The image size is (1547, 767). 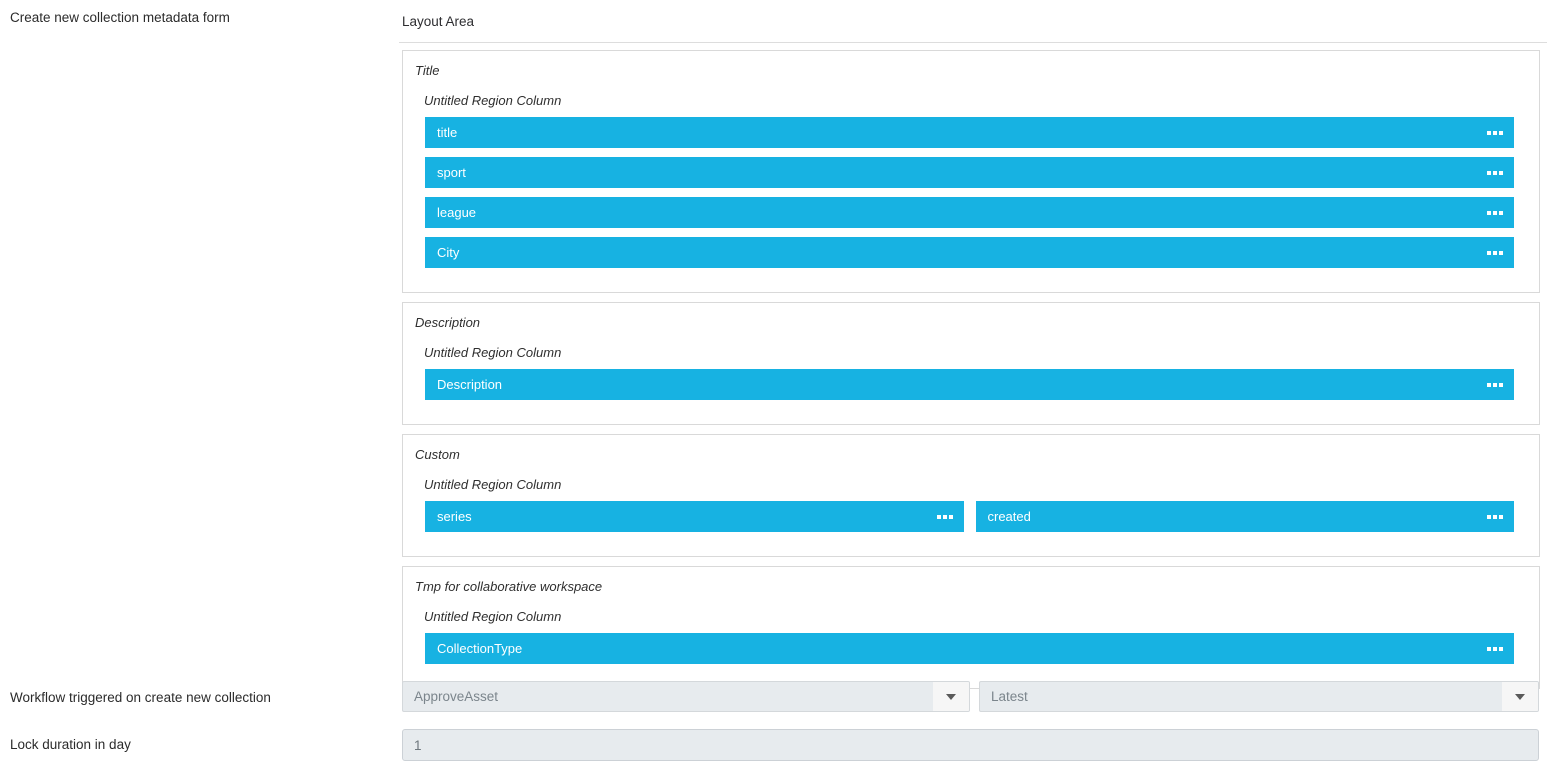 I want to click on group-label: Tmp for collaborative workspace, so click(x=509, y=586).